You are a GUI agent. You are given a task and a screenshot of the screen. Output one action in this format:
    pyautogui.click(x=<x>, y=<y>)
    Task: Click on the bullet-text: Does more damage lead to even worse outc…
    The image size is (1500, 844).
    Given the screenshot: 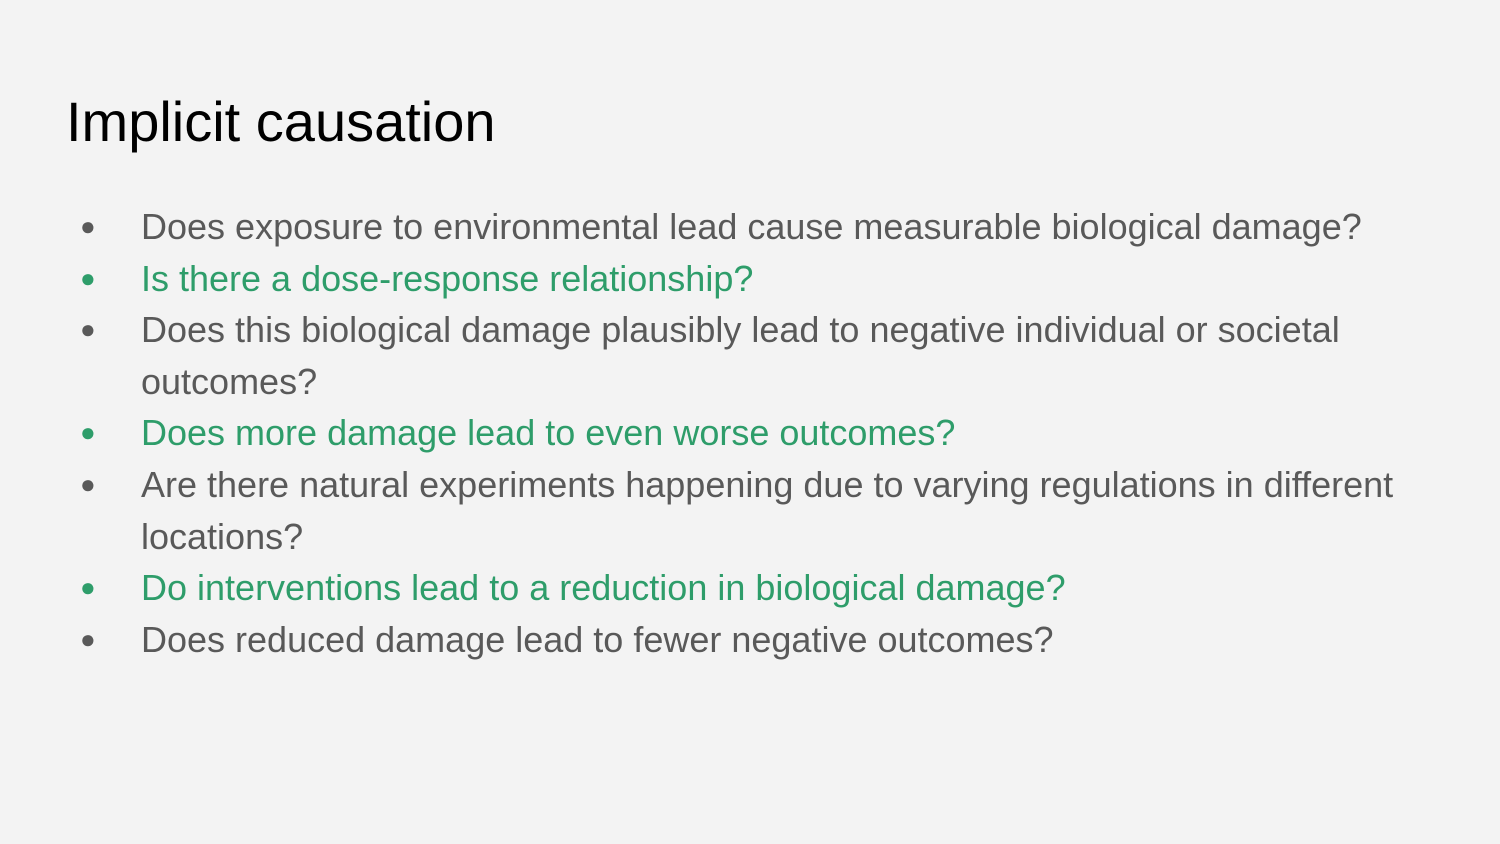 What is the action you would take?
    pyautogui.click(x=548, y=433)
    